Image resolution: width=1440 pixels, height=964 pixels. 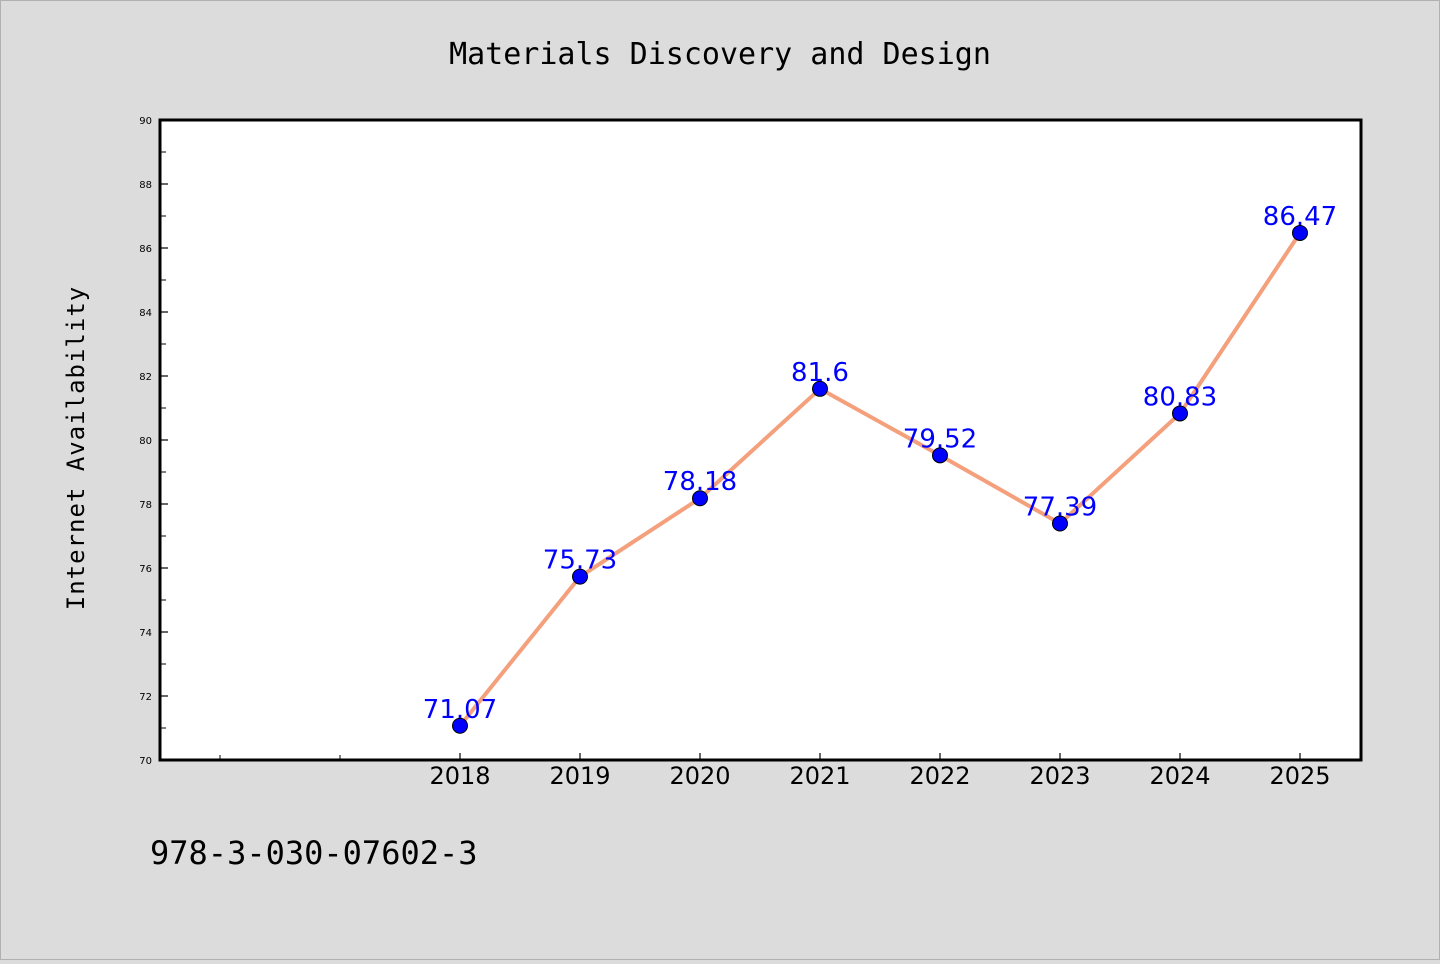 I want to click on y-tick-label: 86, so click(x=145, y=249).